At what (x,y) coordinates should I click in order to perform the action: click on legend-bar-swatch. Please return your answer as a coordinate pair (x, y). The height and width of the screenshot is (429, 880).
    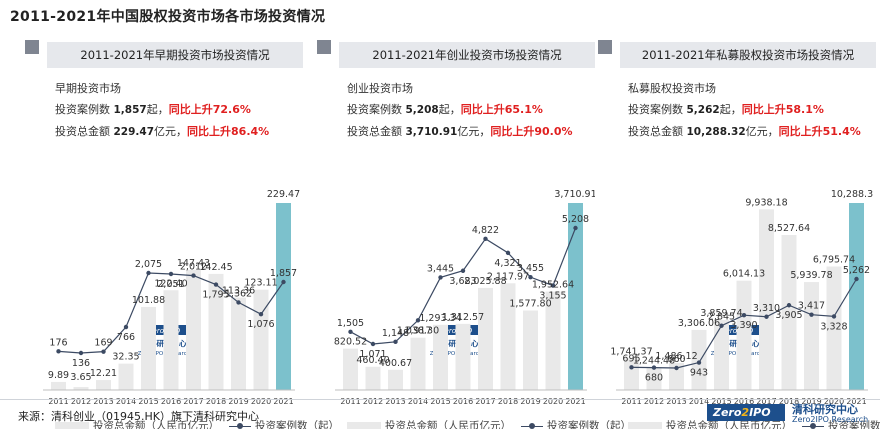
    Looking at the image, I should click on (364, 425).